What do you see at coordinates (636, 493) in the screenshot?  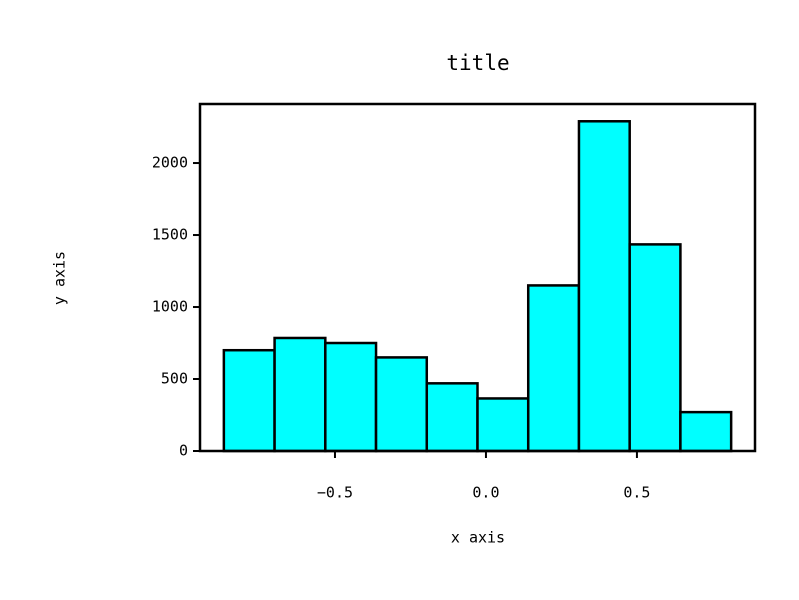 I see `x-tick-label: 0.5` at bounding box center [636, 493].